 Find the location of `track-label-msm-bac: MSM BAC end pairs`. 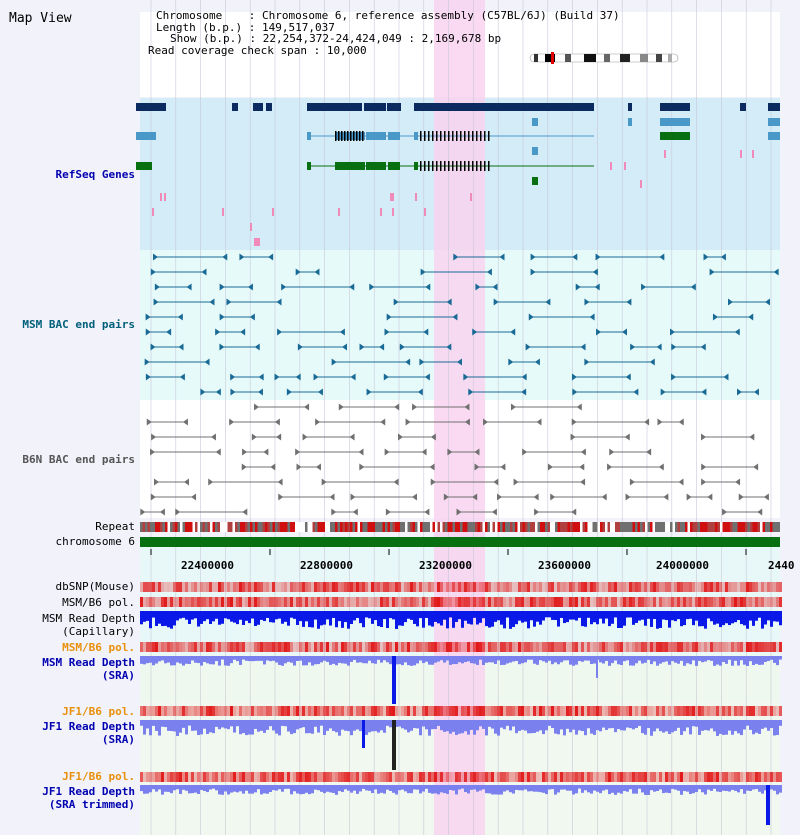

track-label-msm-bac: MSM BAC end pairs is located at coordinates (78, 324).